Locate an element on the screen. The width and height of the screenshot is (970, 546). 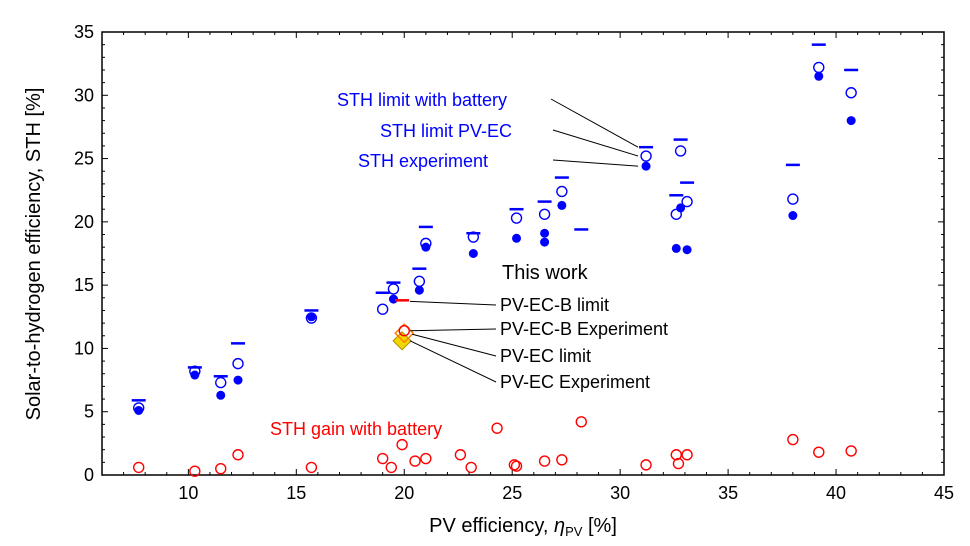
y-tick-label: 20 is located at coordinates (84, 222).